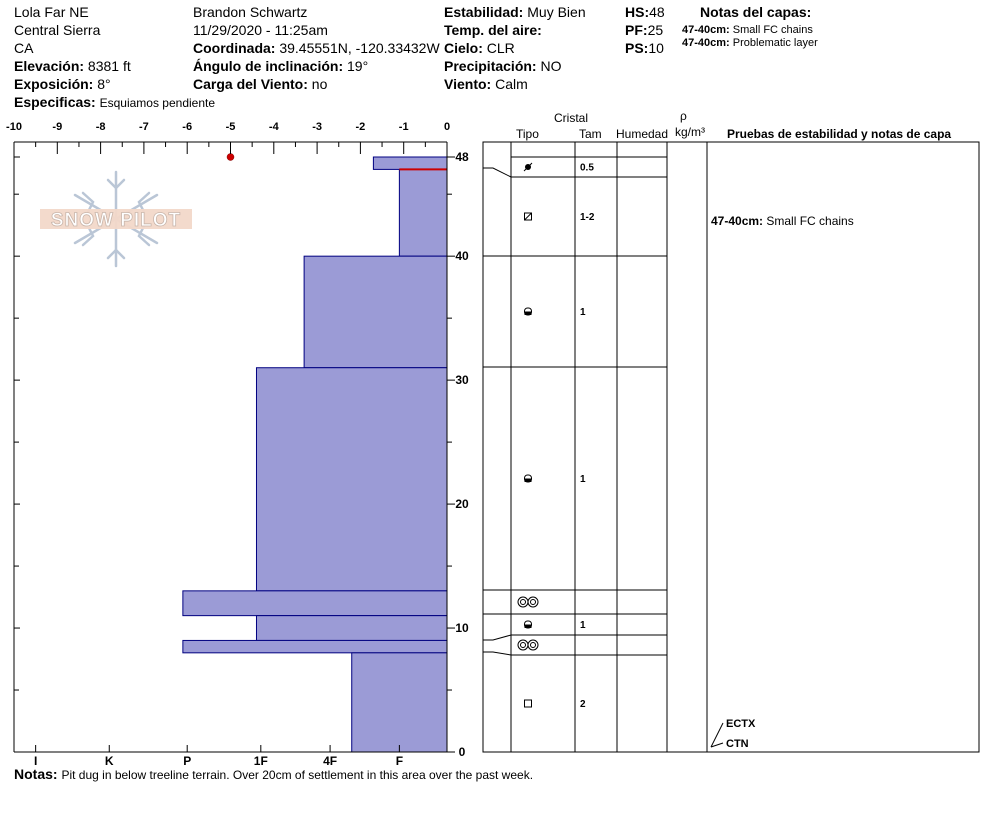 The image size is (994, 840). What do you see at coordinates (747, 30) in the screenshot?
I see `layer-note-1: 47-40cm: Small FC chains` at bounding box center [747, 30].